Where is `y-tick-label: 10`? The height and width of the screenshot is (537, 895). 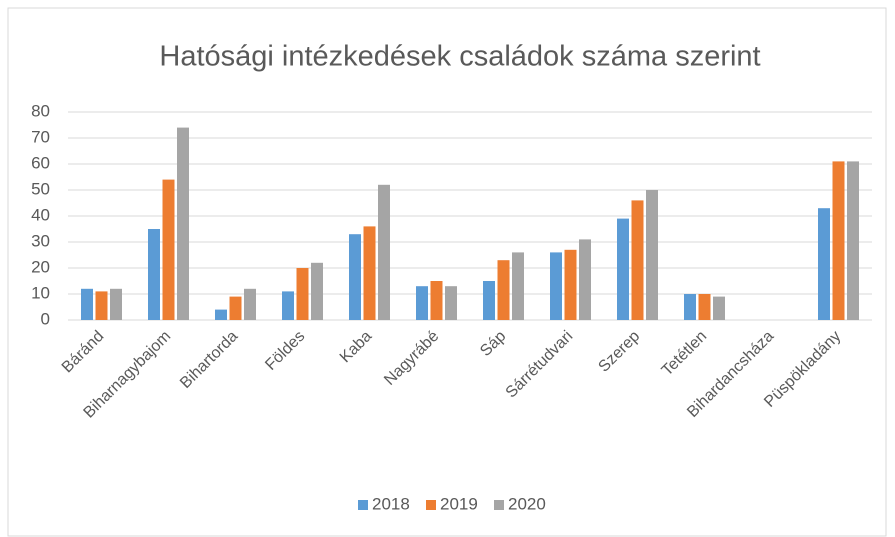 y-tick-label: 10 is located at coordinates (40, 292).